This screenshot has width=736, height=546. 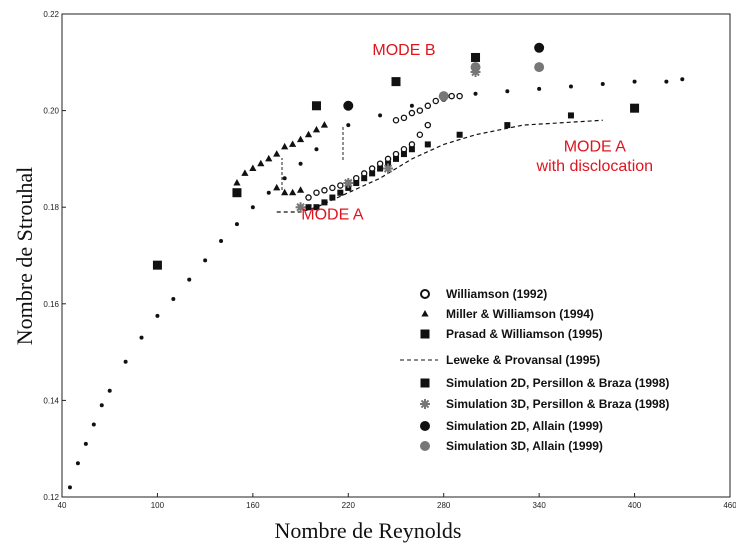 What do you see at coordinates (524, 334) in the screenshot?
I see `legend-label: Prasad & Williamson (1995)` at bounding box center [524, 334].